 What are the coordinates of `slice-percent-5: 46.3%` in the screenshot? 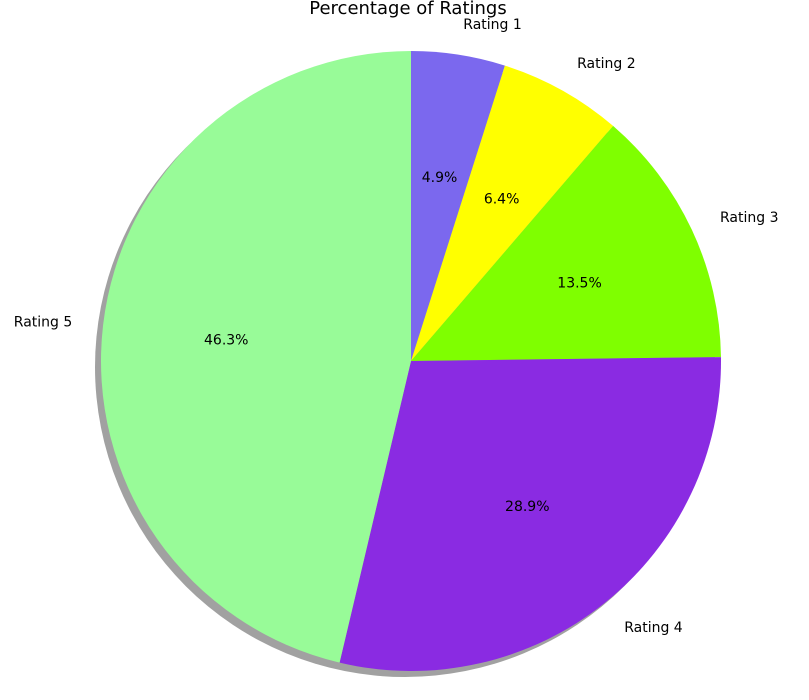 It's located at (226, 340).